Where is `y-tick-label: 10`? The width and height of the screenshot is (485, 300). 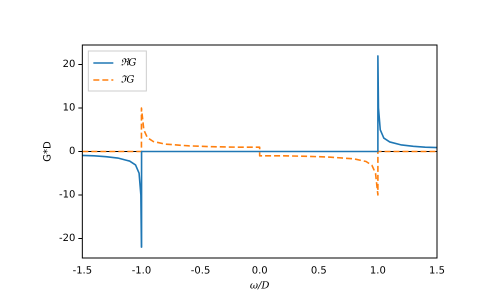
y-tick-label: 10 is located at coordinates (69, 108).